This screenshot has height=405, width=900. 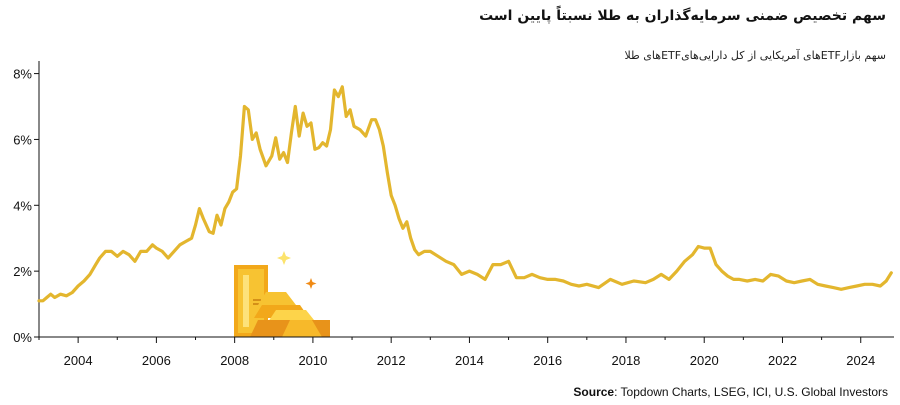 What do you see at coordinates (704, 360) in the screenshot?
I see `x-tick-label: 2020` at bounding box center [704, 360].